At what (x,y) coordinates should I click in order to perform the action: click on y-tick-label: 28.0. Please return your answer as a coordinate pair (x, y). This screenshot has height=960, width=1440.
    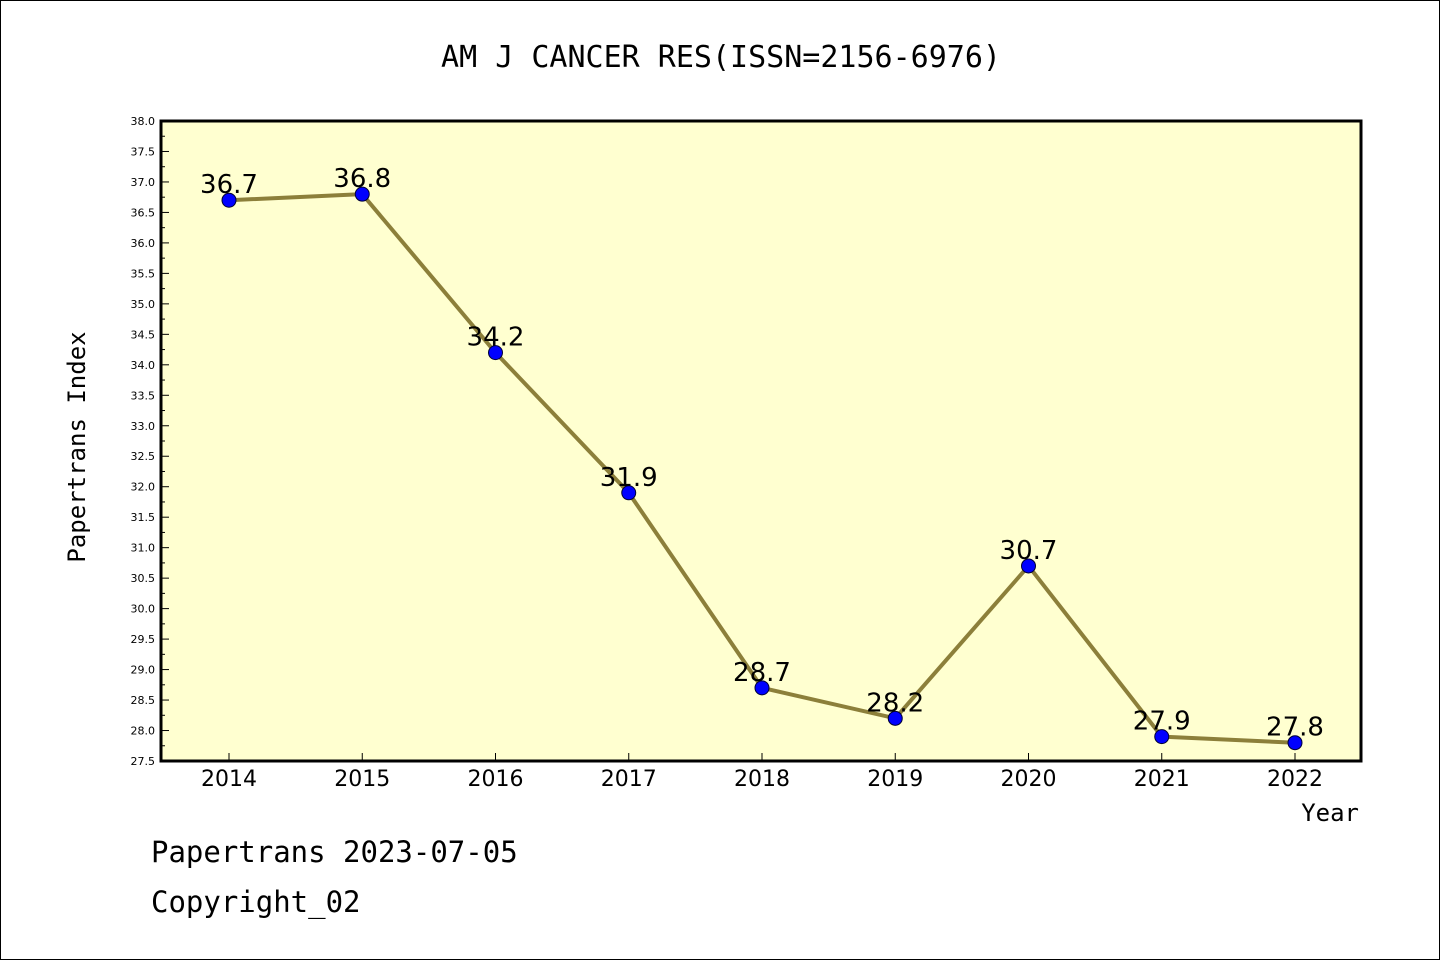
    Looking at the image, I should click on (143, 731).